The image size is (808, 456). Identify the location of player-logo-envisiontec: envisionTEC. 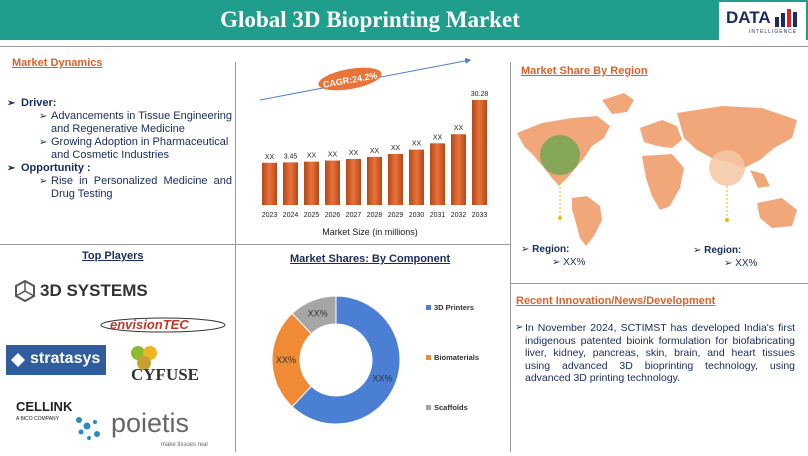
(163, 327).